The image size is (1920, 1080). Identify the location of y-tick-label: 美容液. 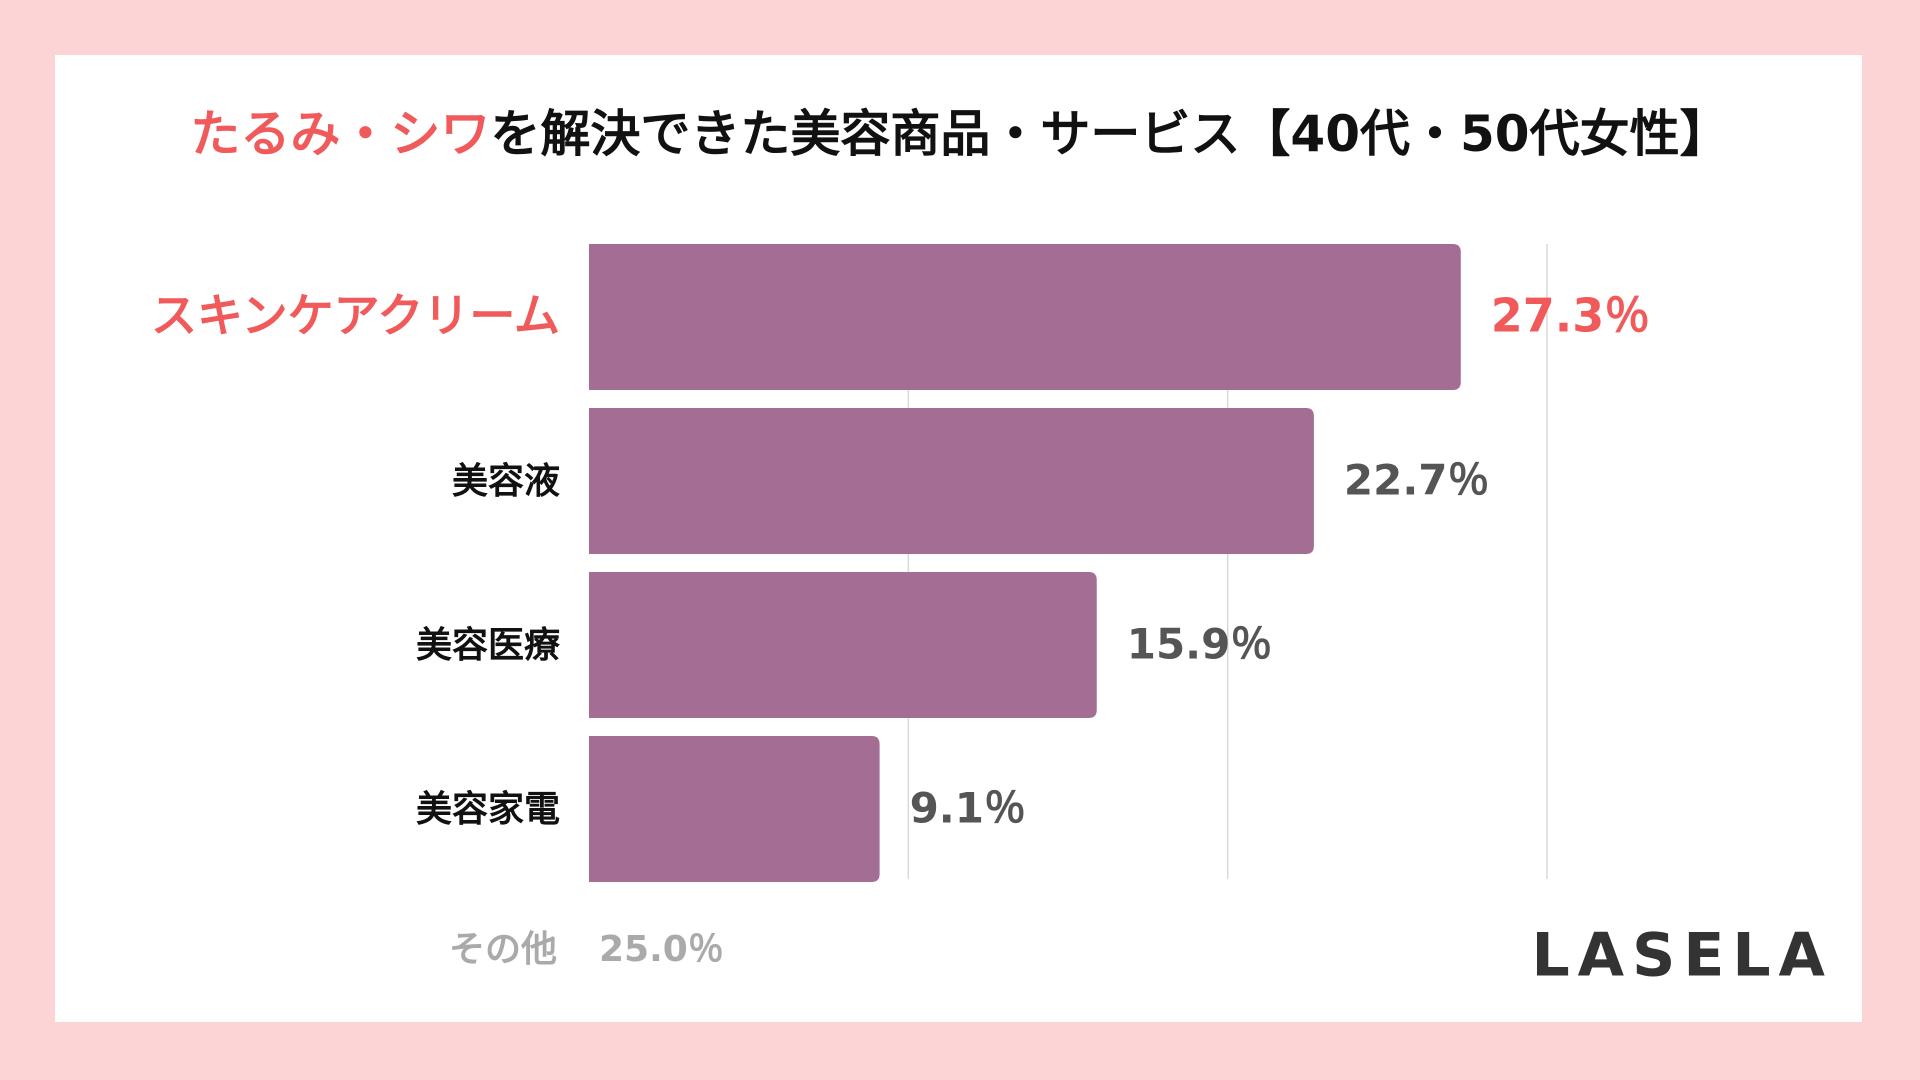
(506, 481).